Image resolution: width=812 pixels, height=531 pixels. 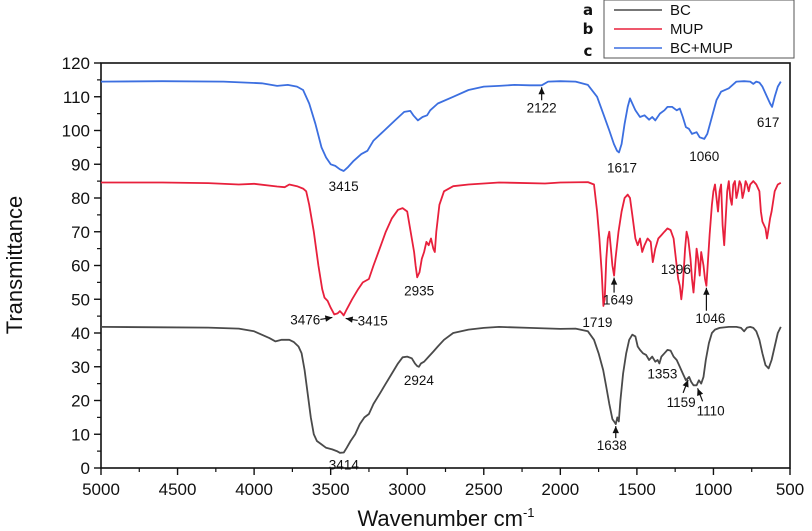 What do you see at coordinates (597, 322) in the screenshot?
I see `peak-label: 1719` at bounding box center [597, 322].